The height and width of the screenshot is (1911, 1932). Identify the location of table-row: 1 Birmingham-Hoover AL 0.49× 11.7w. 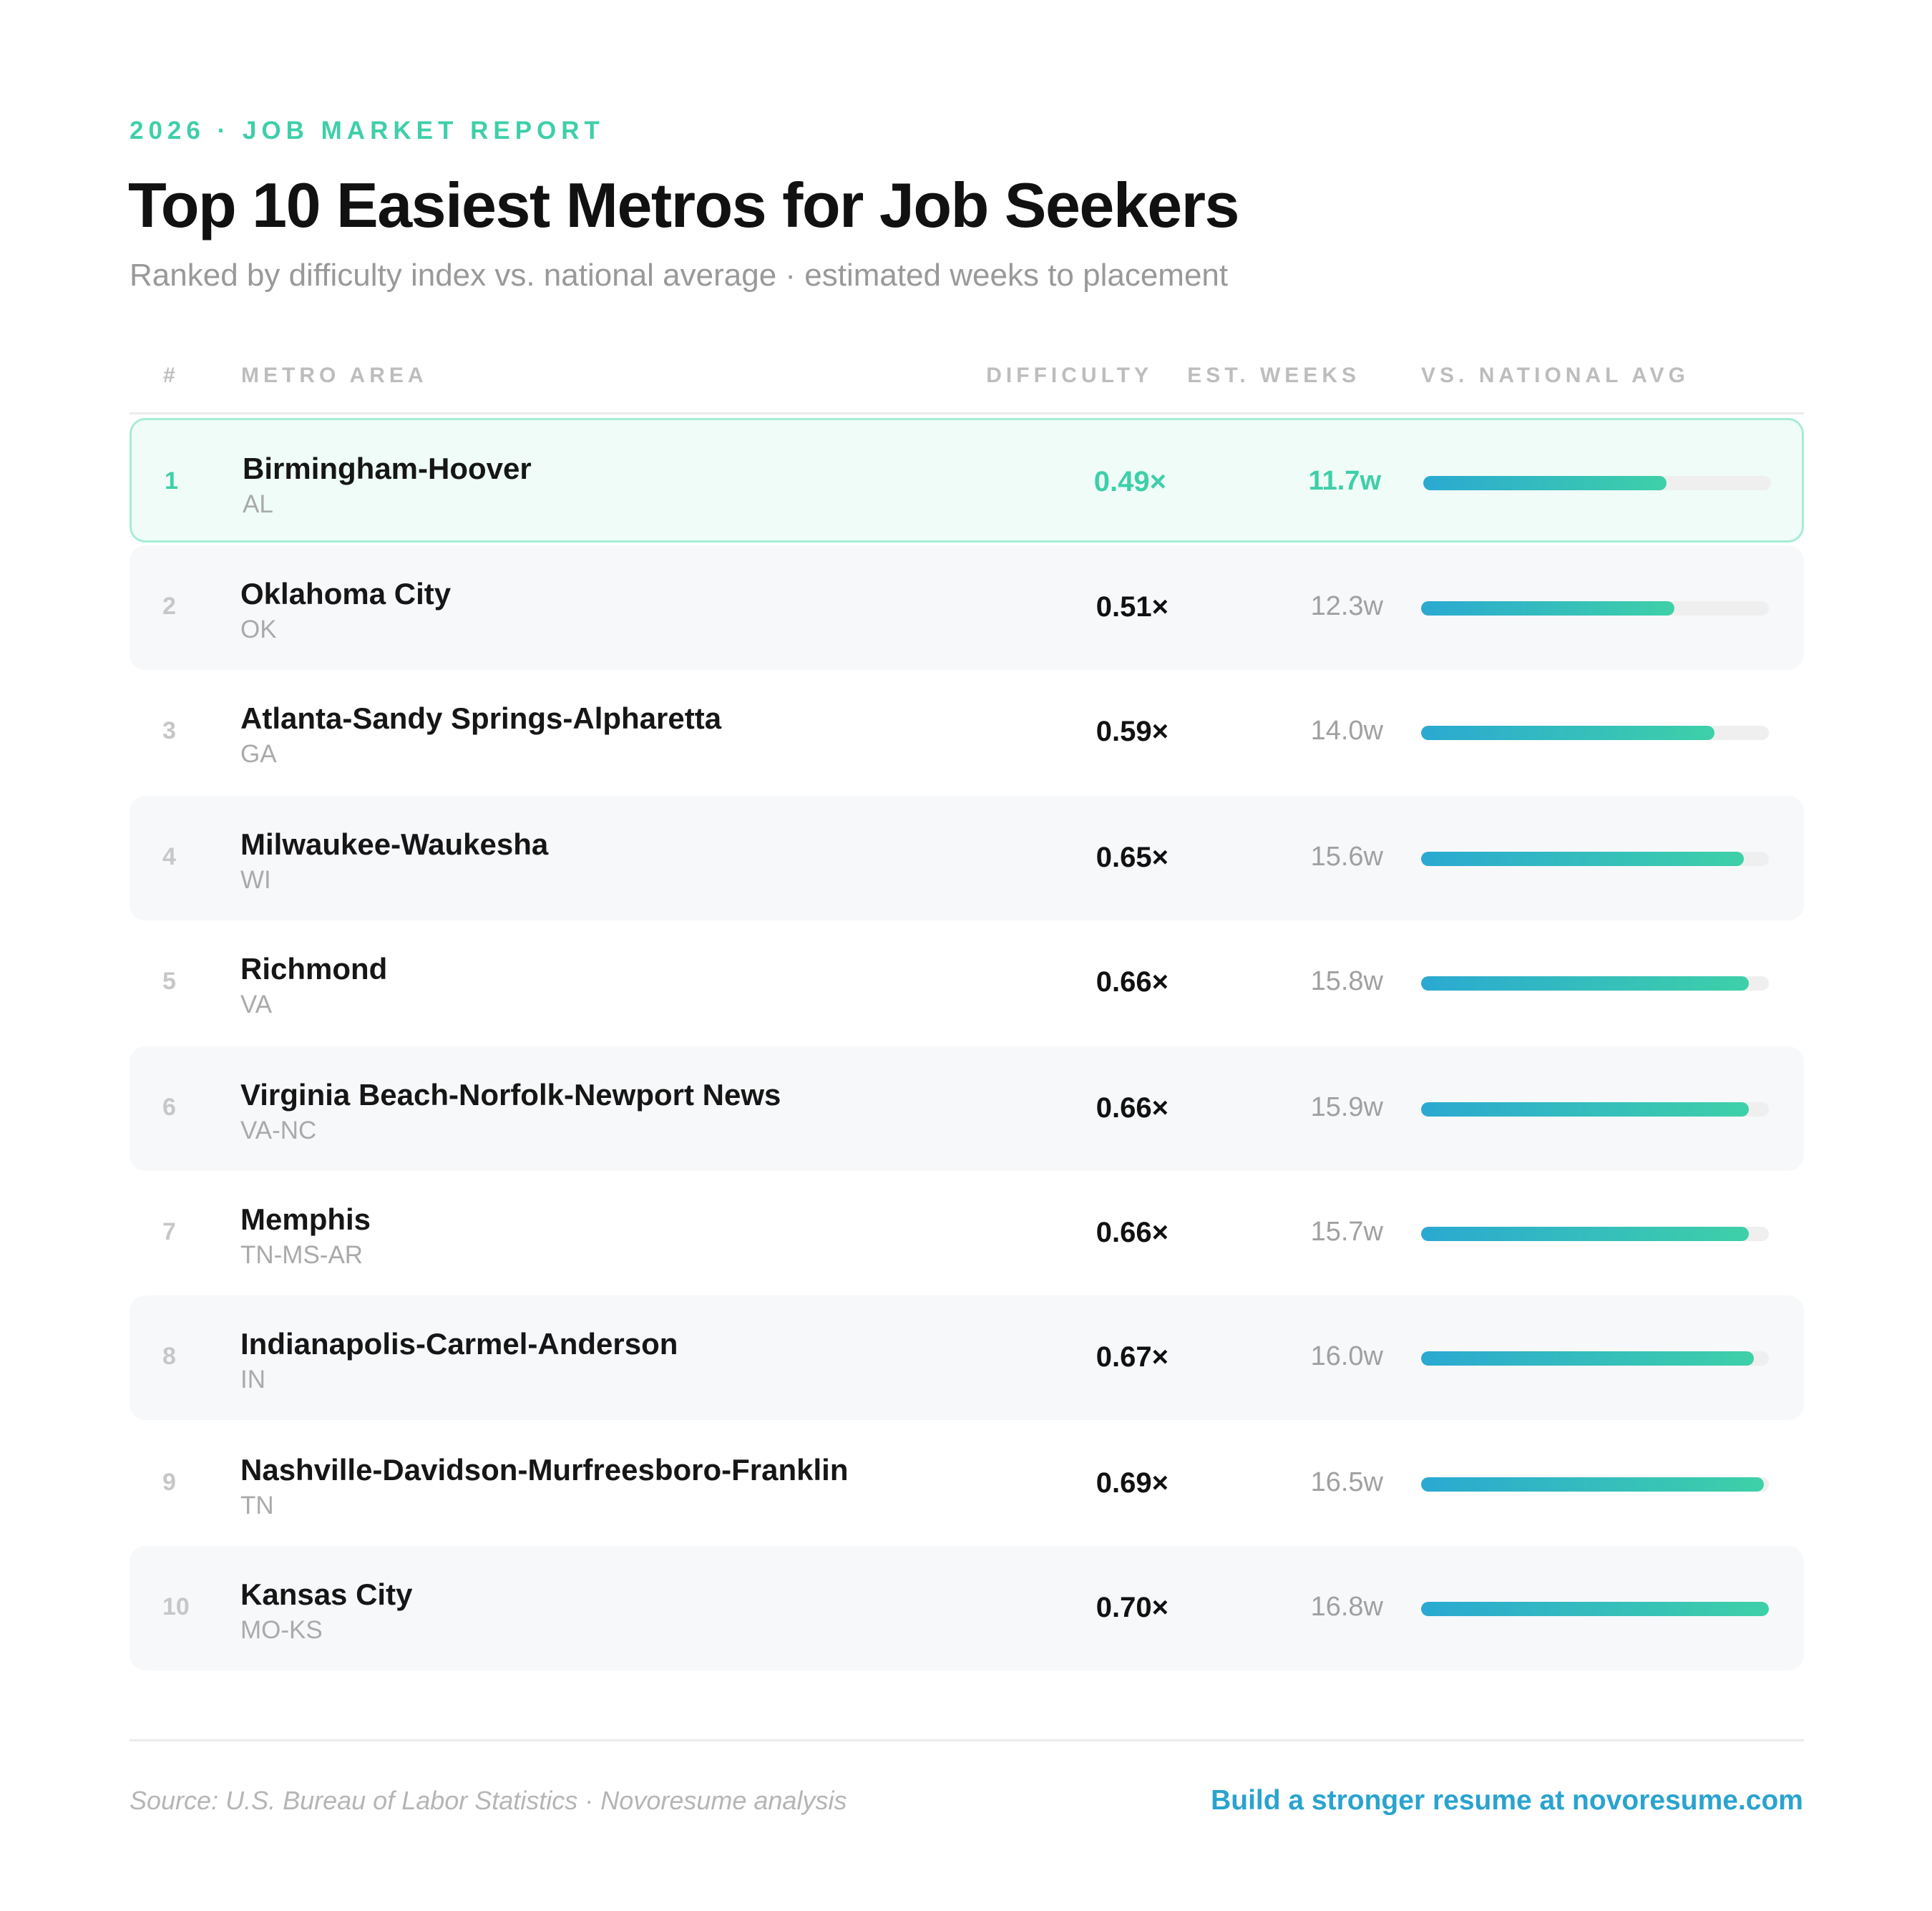
(967, 480).